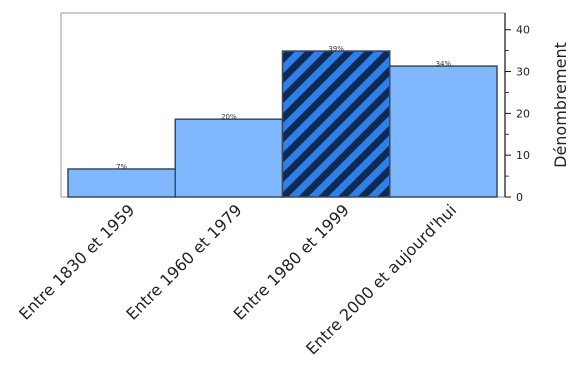  I want to click on y-tick-label-40: 40, so click(523, 30).